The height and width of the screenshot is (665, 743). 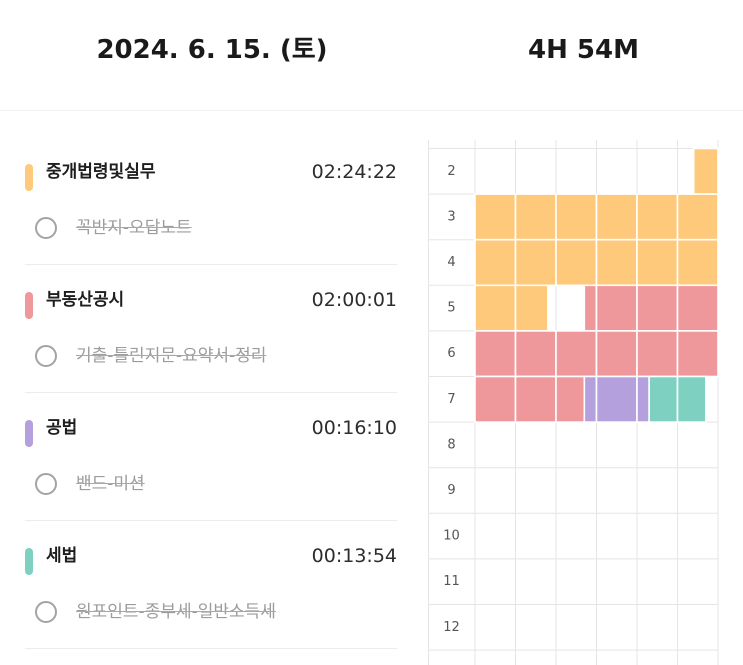 What do you see at coordinates (62, 428) in the screenshot?
I see `subject-name: 공법` at bounding box center [62, 428].